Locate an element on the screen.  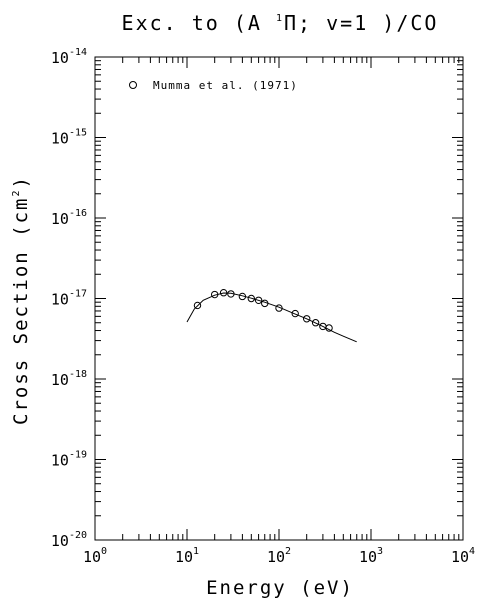
chart-title-sup: 1 is located at coordinates (280, 18).